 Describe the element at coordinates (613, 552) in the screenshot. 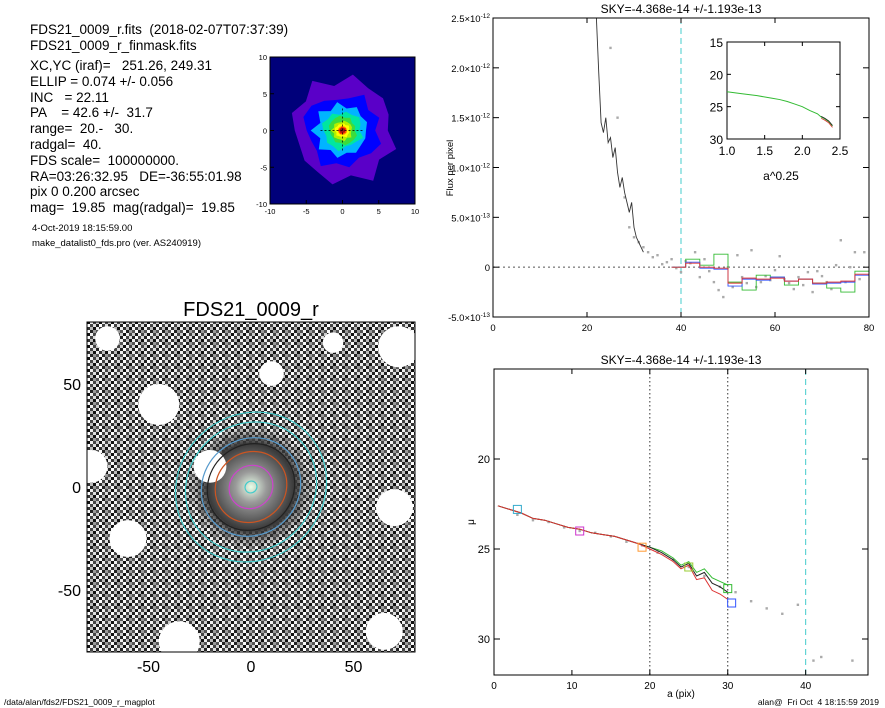

I see `mu-series-line` at that location.